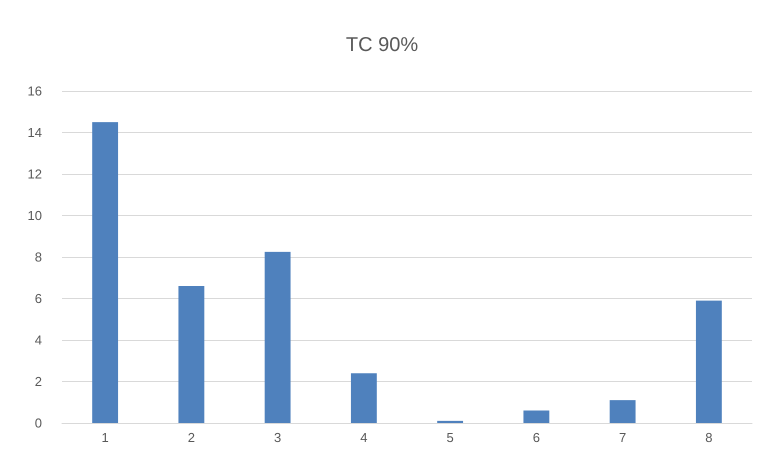  Describe the element at coordinates (382, 45) in the screenshot. I see `chart-title: TC 90%` at that location.